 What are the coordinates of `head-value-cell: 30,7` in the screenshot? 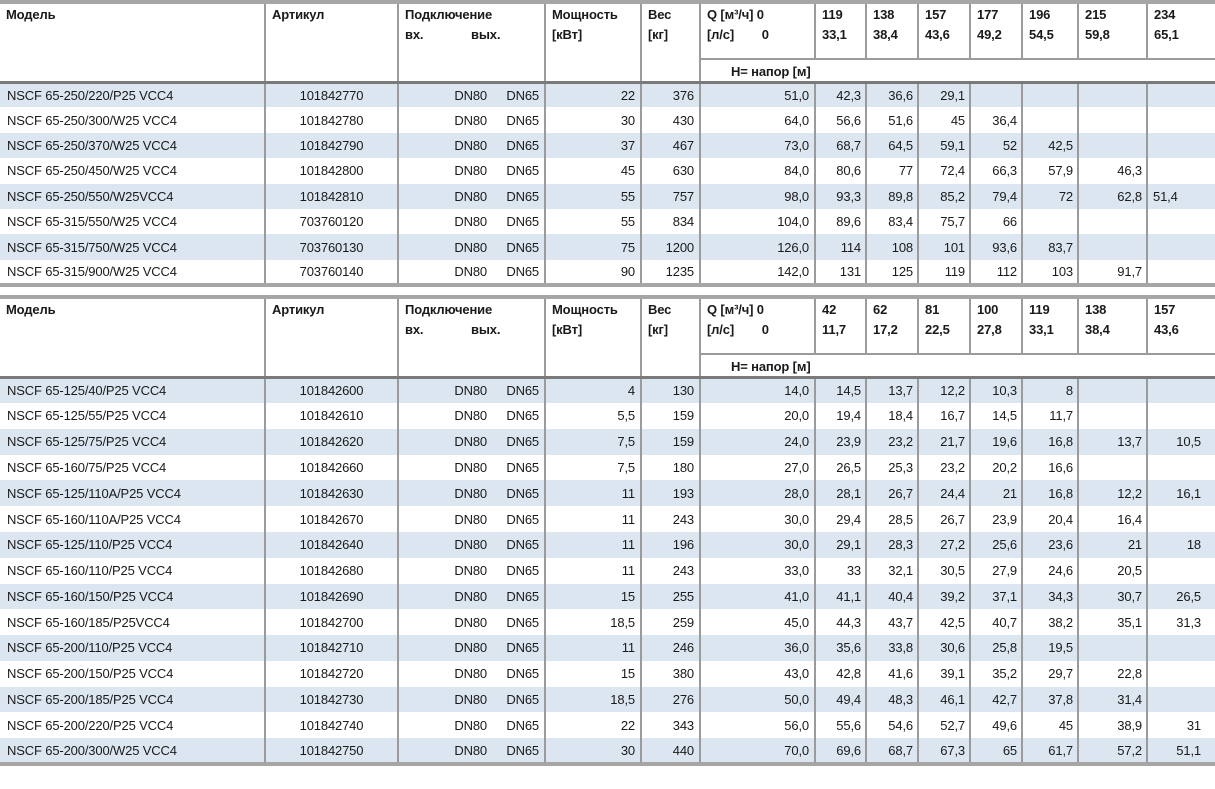 It's located at (1112, 596).